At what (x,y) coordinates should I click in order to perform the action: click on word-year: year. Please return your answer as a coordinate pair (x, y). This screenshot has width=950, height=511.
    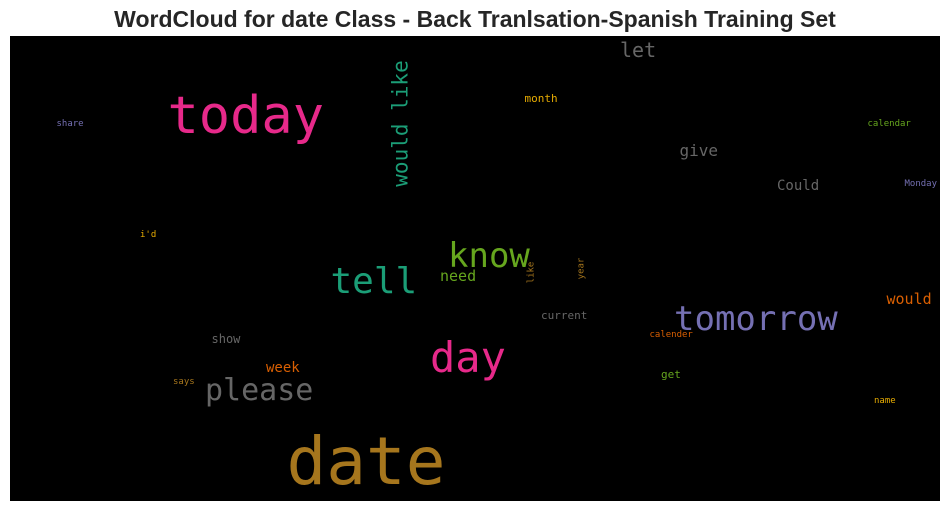
    Looking at the image, I should click on (581, 268).